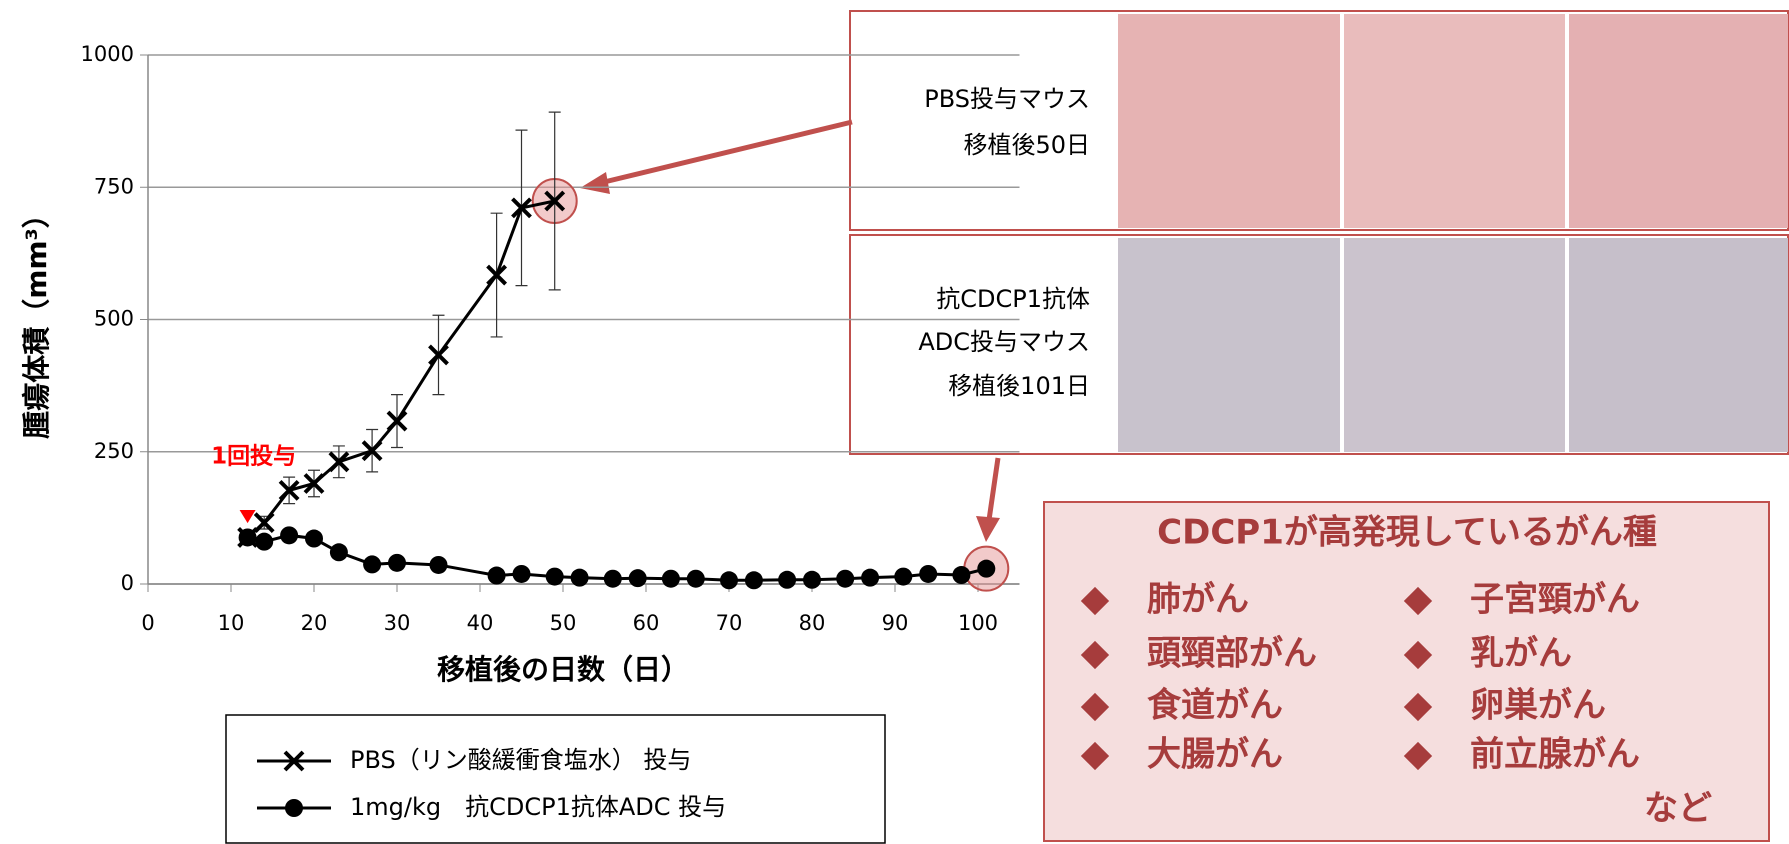 This screenshot has width=1789, height=844. I want to click on x-tick-label: 80, so click(812, 623).